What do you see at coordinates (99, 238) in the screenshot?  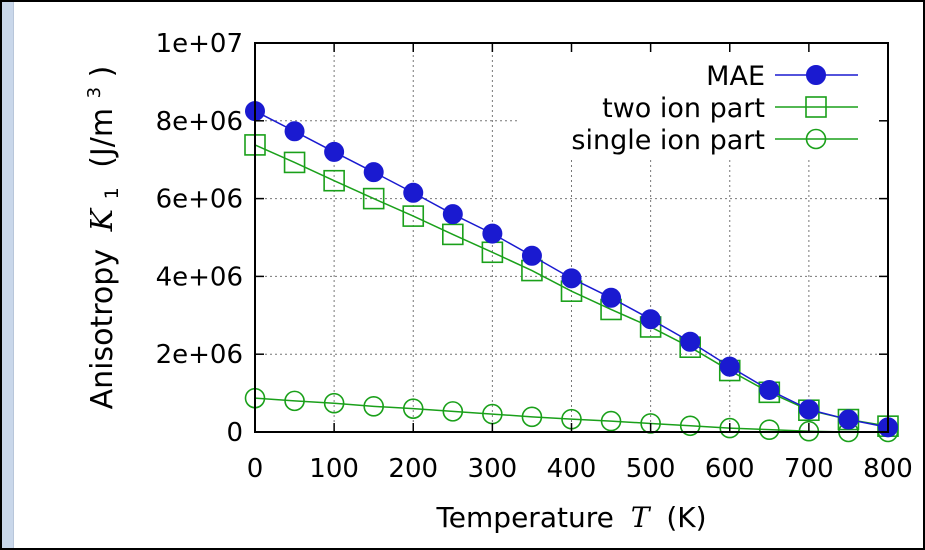 I see `y-axis-label: Anisotropy K 1 (J/m 3 )` at bounding box center [99, 238].